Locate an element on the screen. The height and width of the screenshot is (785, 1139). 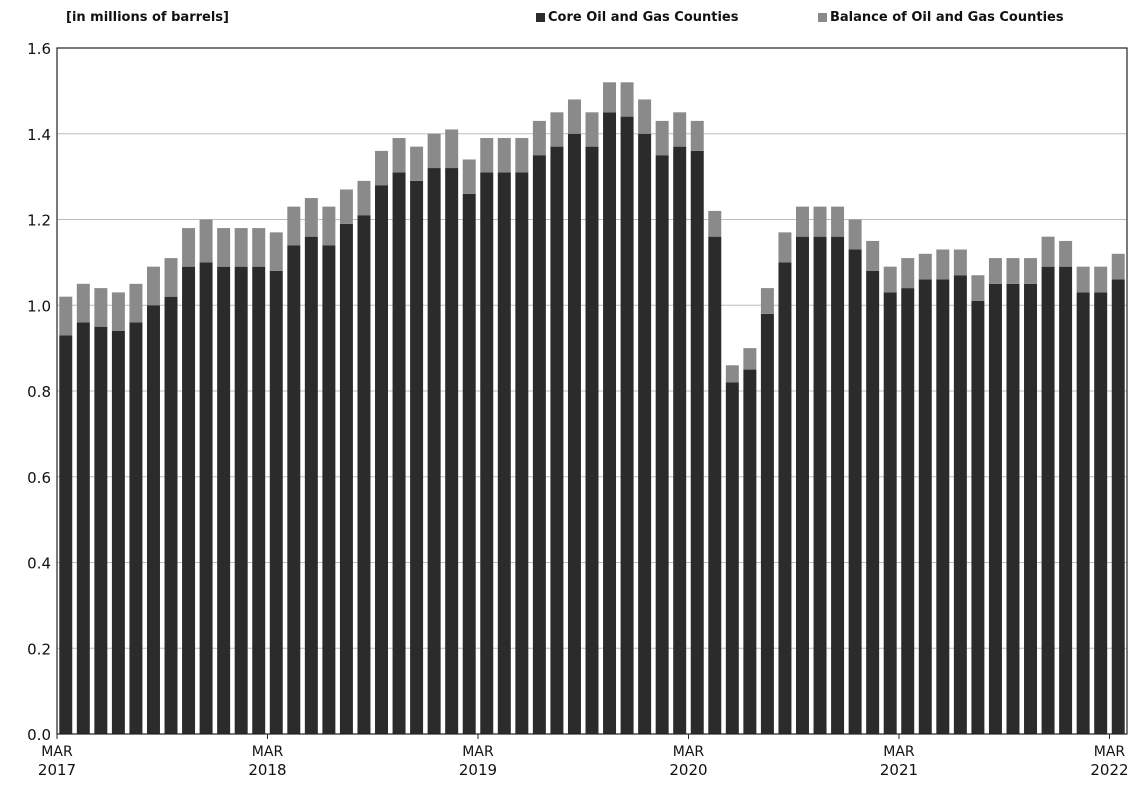
y-tick-label: 0.6 is located at coordinates (39, 478).